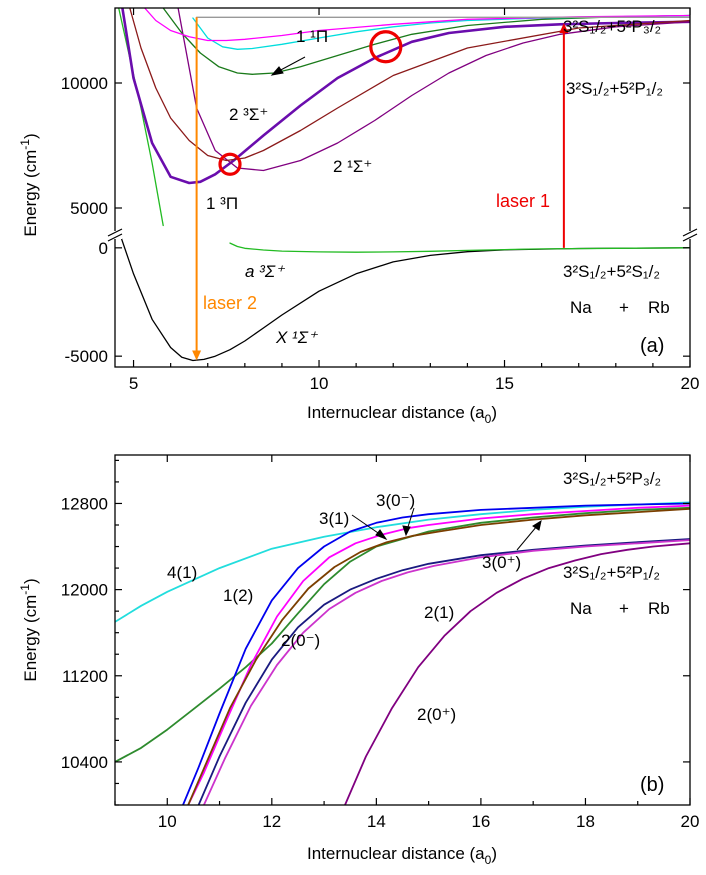 This screenshot has height=875, width=706. What do you see at coordinates (652, 346) in the screenshot?
I see `panel-label-a: (a)` at bounding box center [652, 346].